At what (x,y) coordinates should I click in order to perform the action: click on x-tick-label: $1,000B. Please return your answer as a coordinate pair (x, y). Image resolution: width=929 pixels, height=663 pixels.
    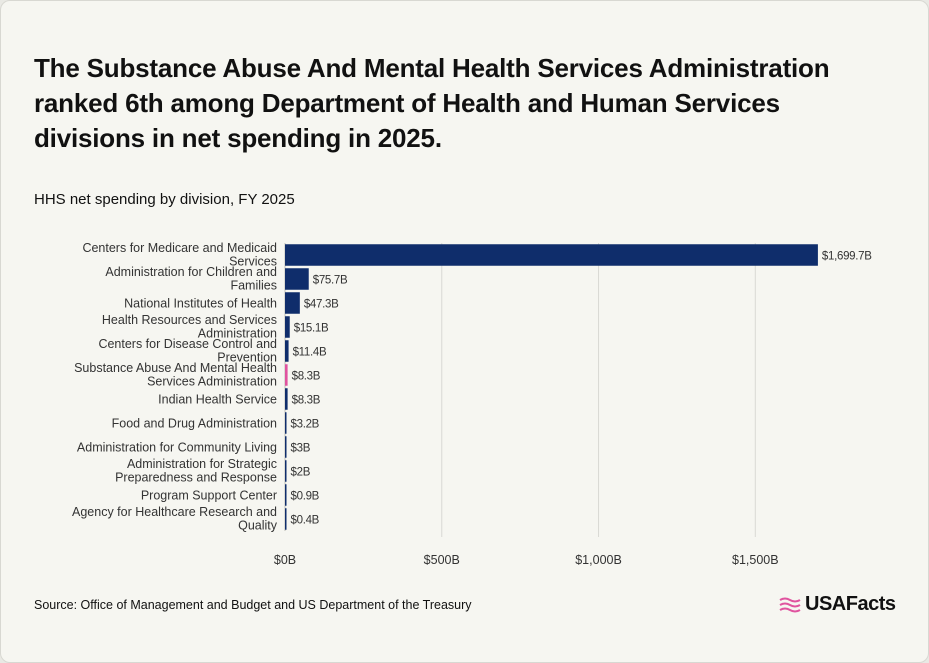
    Looking at the image, I should click on (598, 560).